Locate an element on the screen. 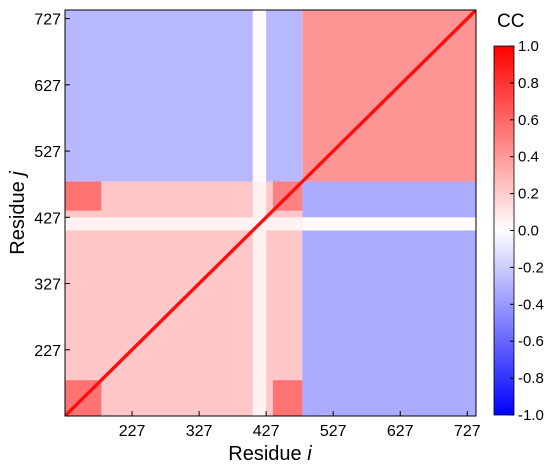 The width and height of the screenshot is (550, 467). colorbar-tick-label: 0.0 is located at coordinates (528, 231).